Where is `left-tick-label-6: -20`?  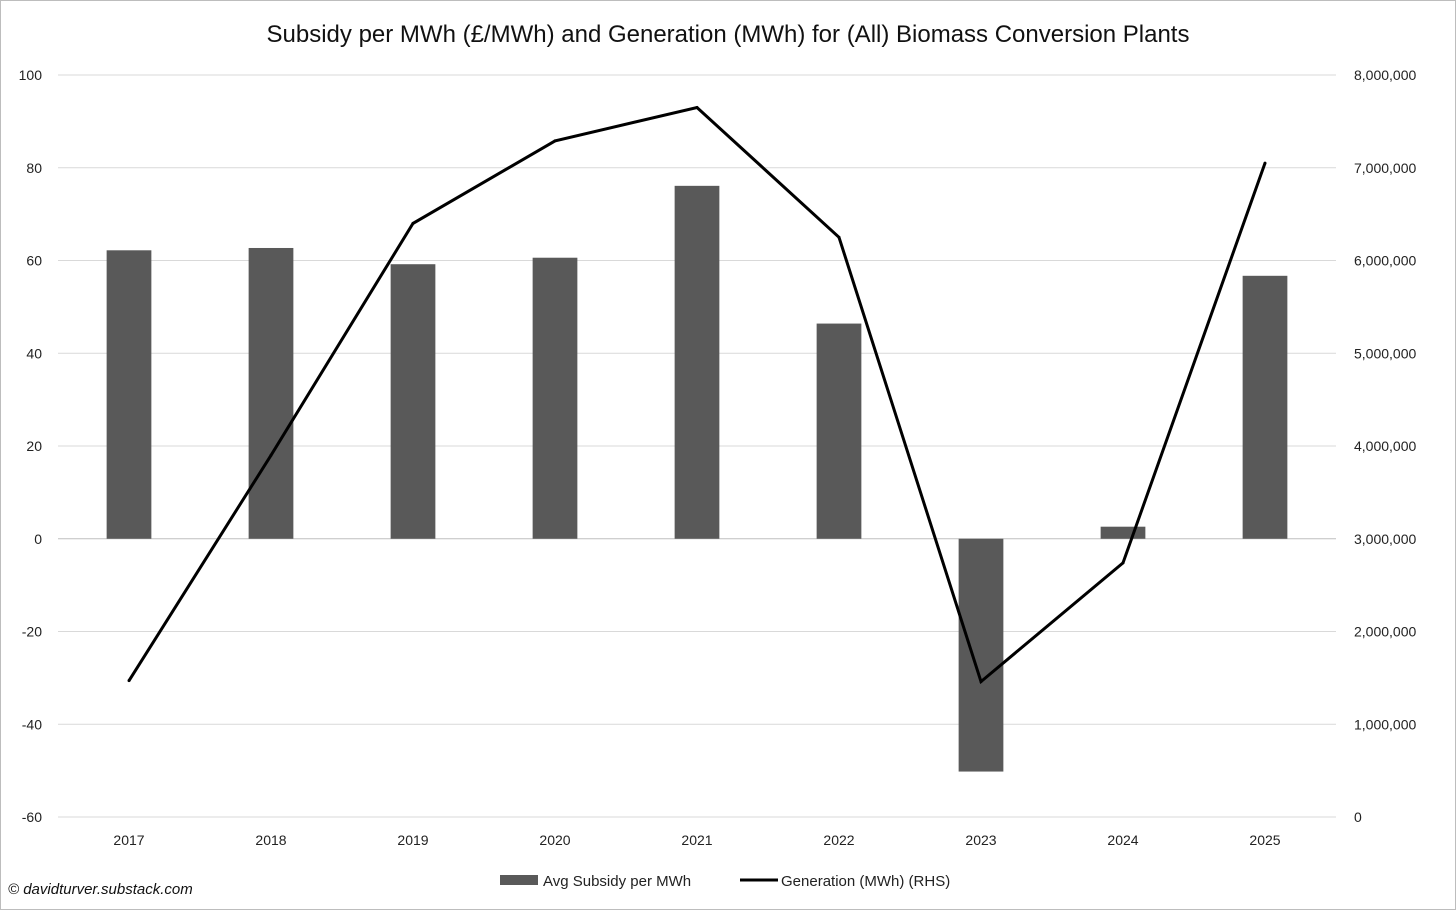 left-tick-label-6: -20 is located at coordinates (32, 632).